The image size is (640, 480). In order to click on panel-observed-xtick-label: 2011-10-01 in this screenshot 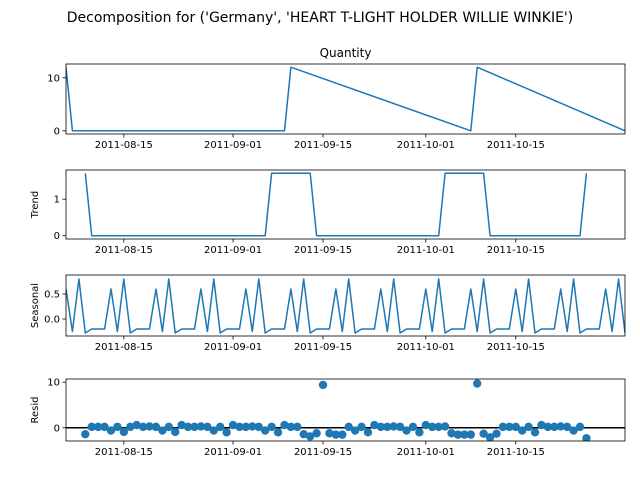, I will do `click(426, 145)`.